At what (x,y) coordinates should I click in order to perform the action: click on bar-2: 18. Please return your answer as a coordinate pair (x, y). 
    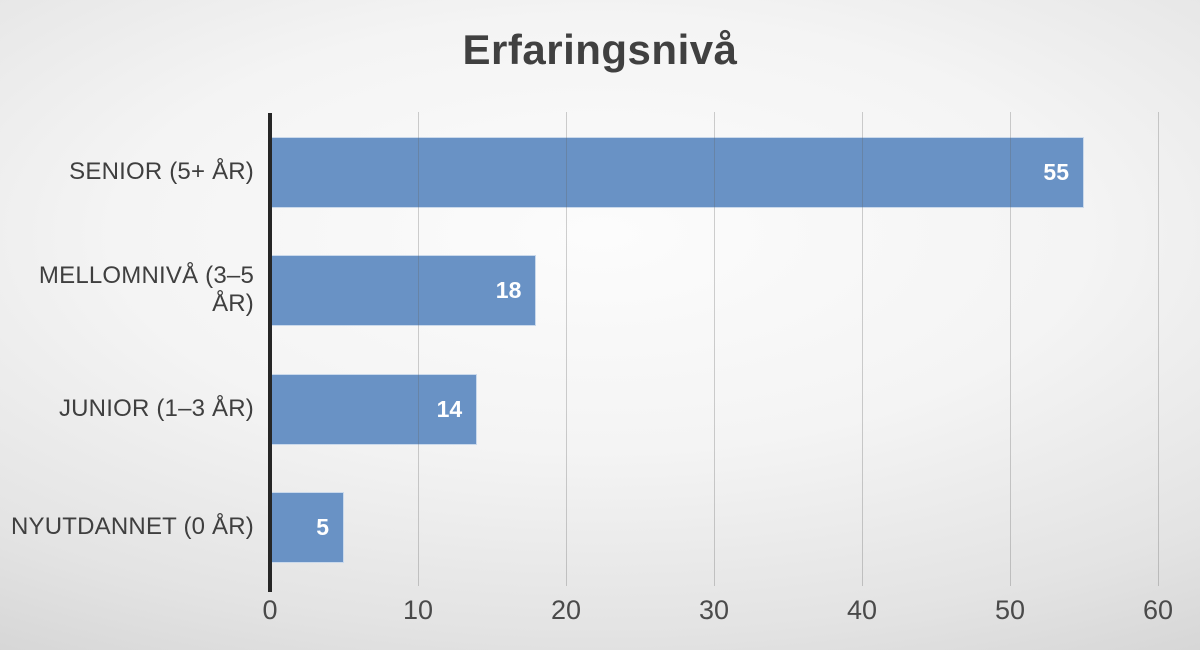
    Looking at the image, I should click on (403, 291).